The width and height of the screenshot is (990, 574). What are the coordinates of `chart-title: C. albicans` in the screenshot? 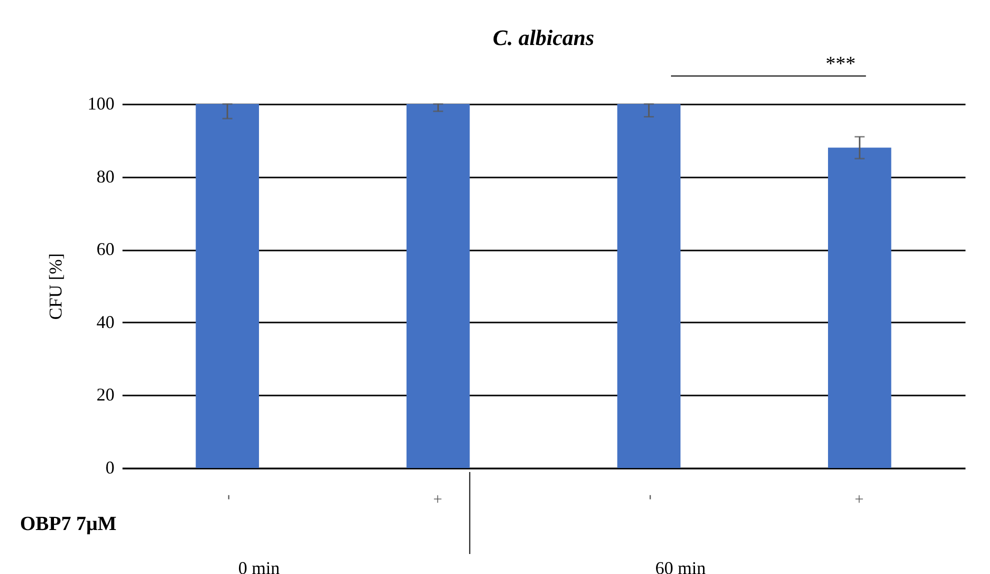 It's located at (543, 37).